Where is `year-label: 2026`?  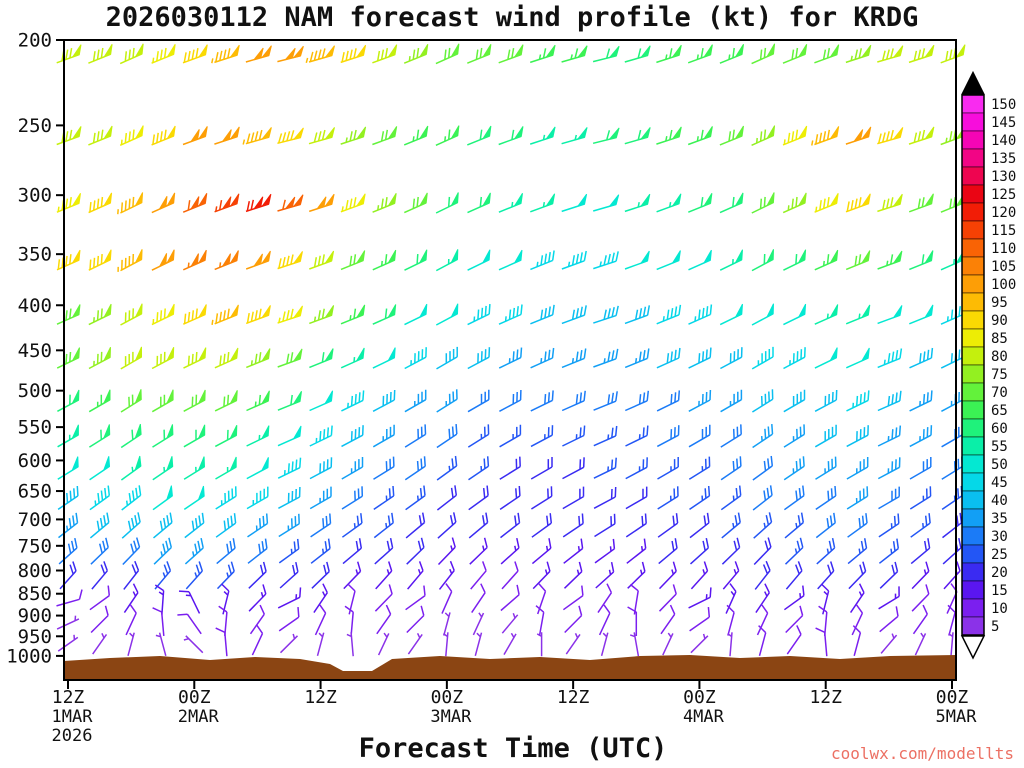 year-label: 2026 is located at coordinates (72, 736).